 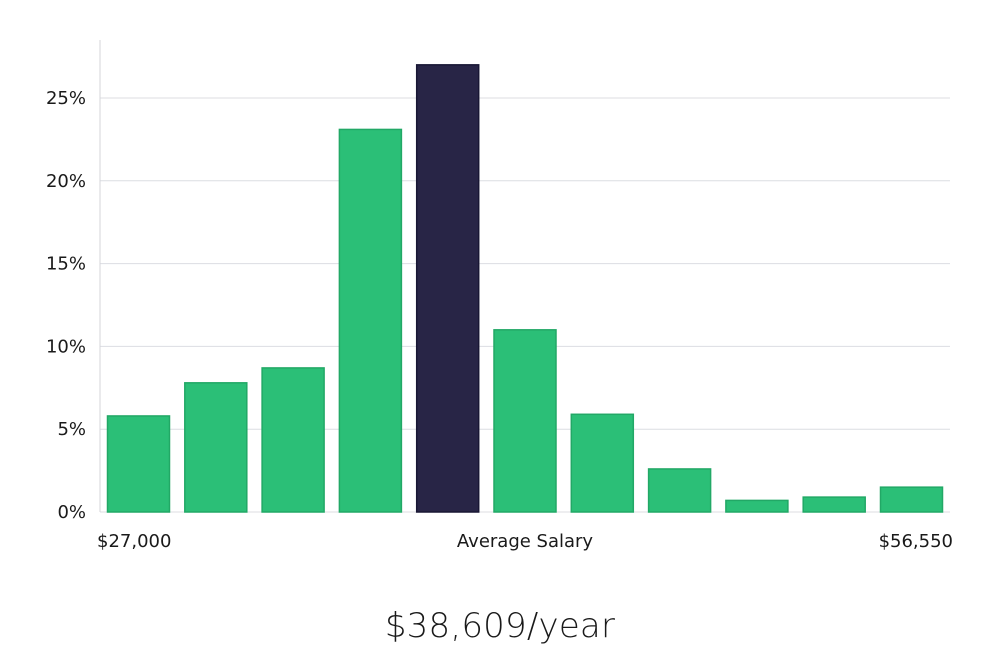 What do you see at coordinates (66, 264) in the screenshot?
I see `y-tick-label: 15%` at bounding box center [66, 264].